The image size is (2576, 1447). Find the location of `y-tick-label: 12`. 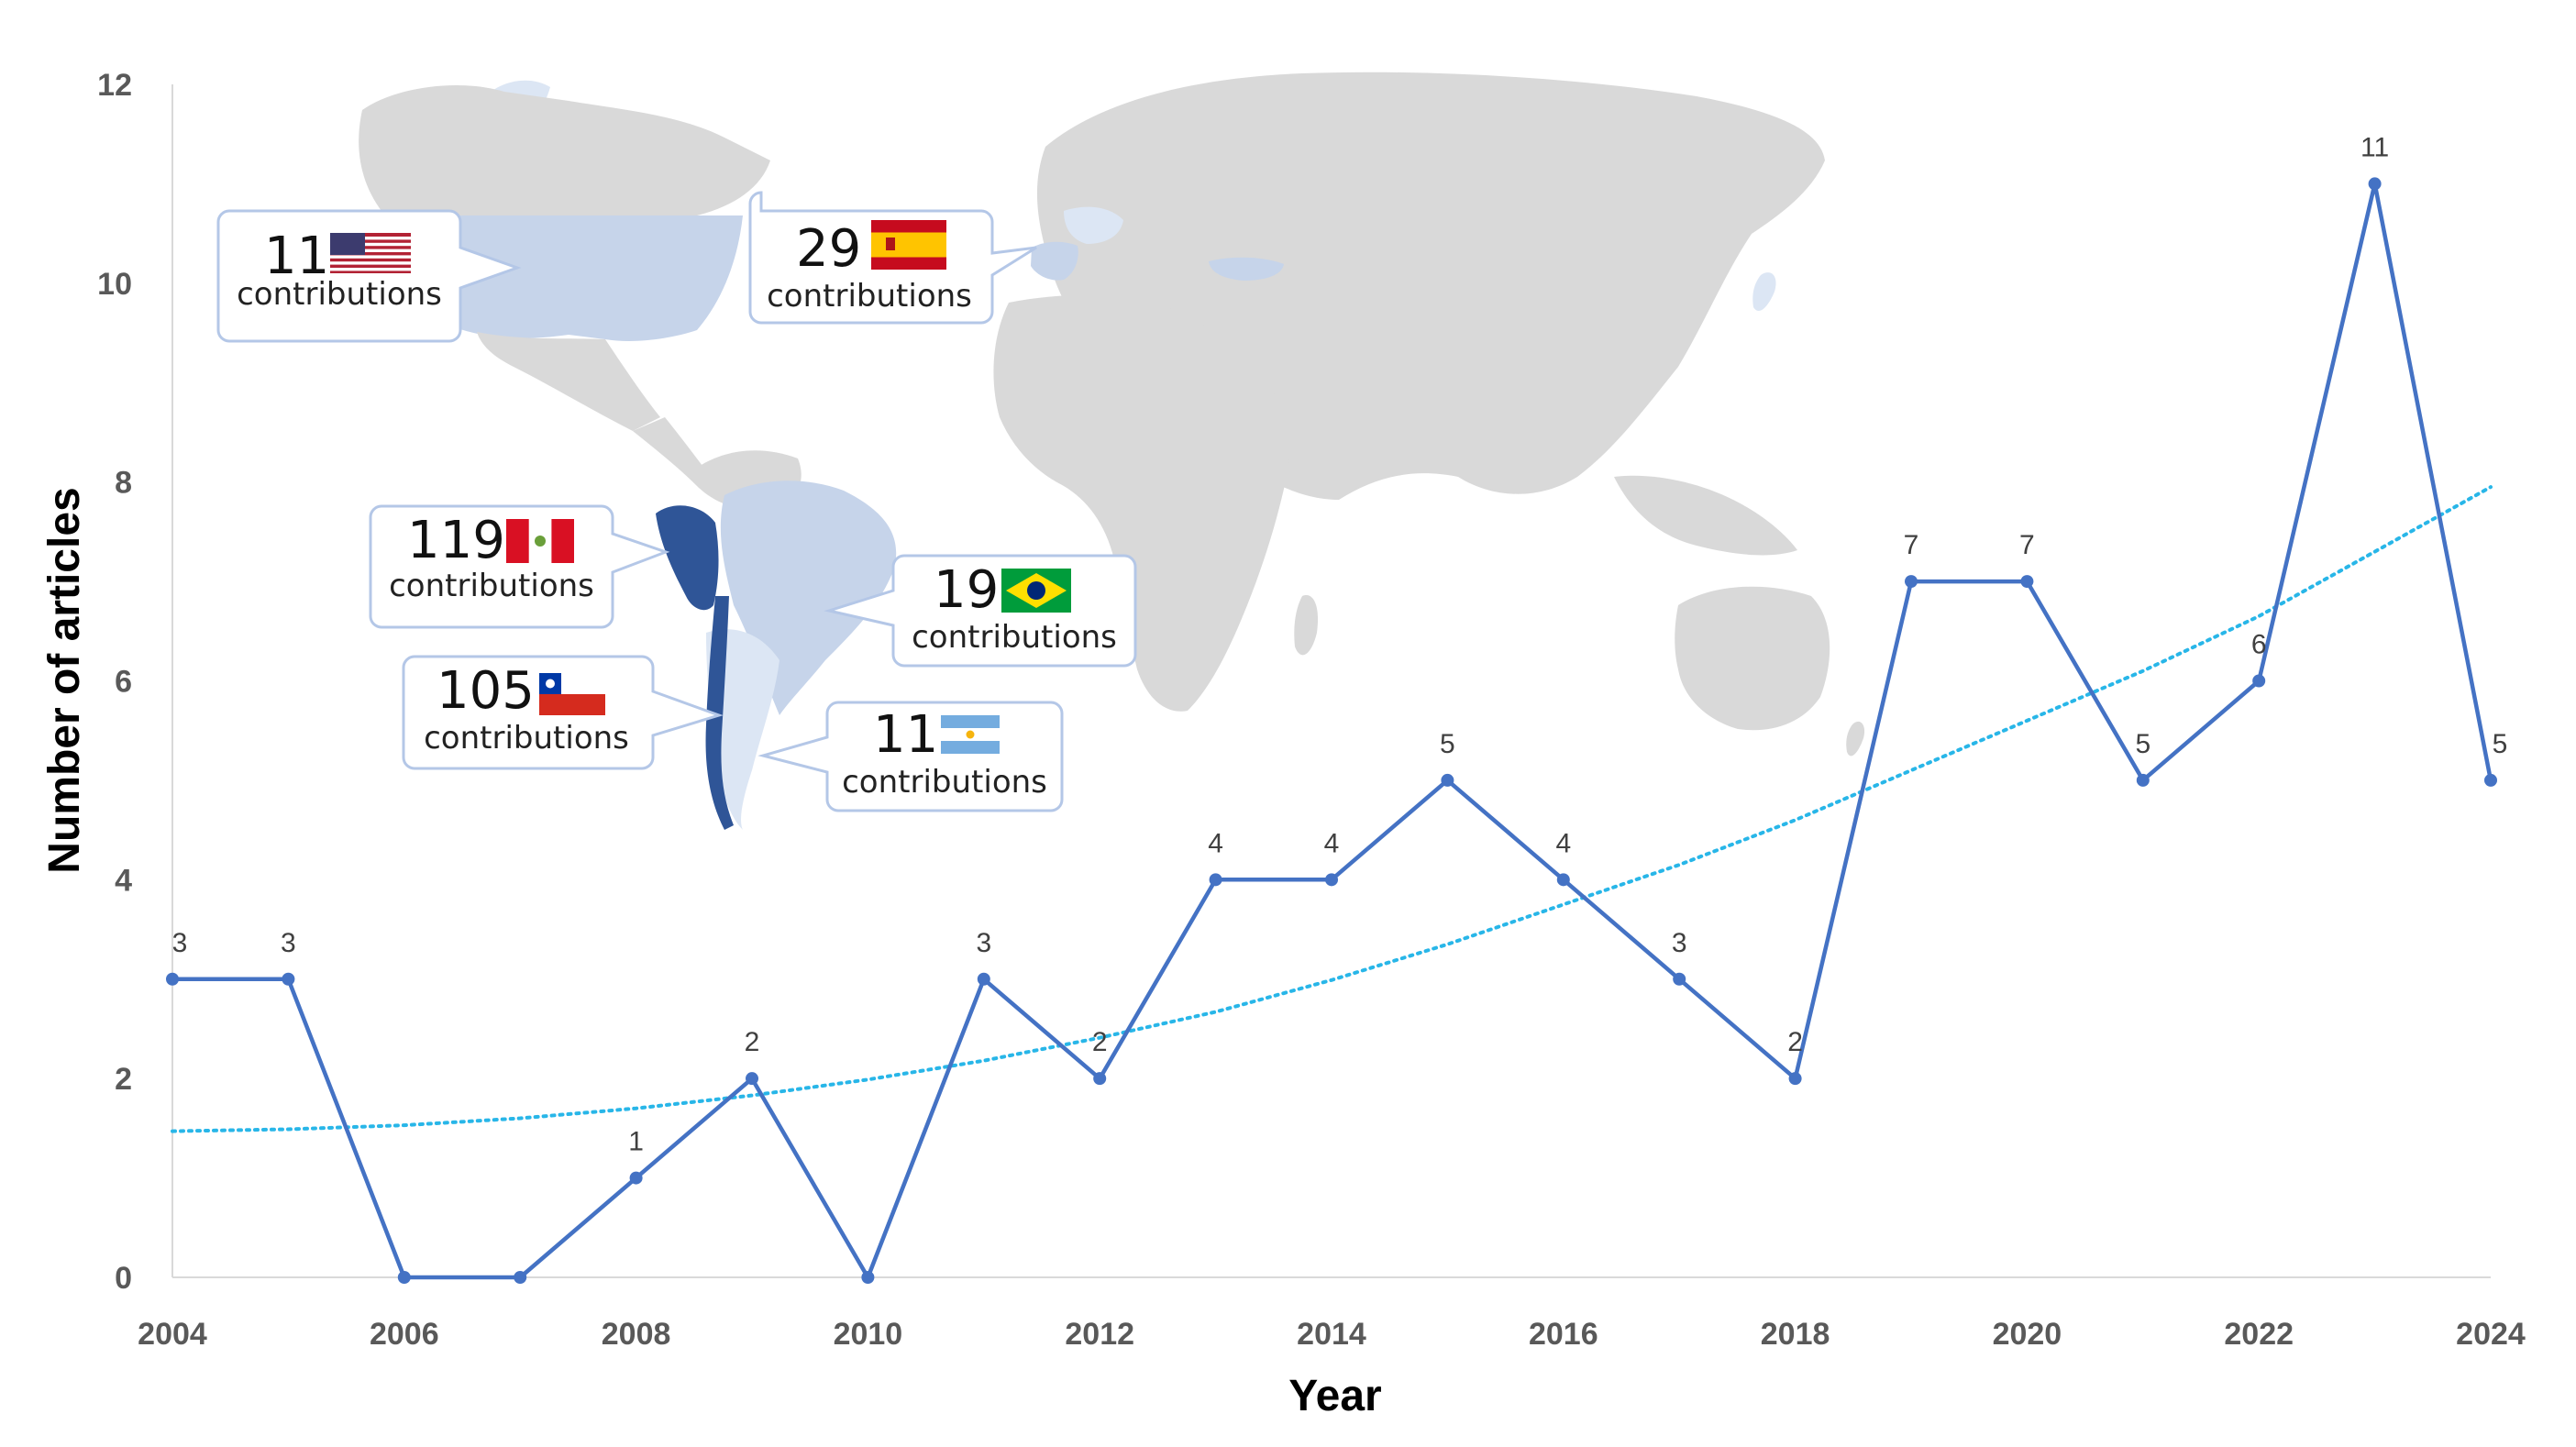

y-tick-label: 12 is located at coordinates (114, 85).